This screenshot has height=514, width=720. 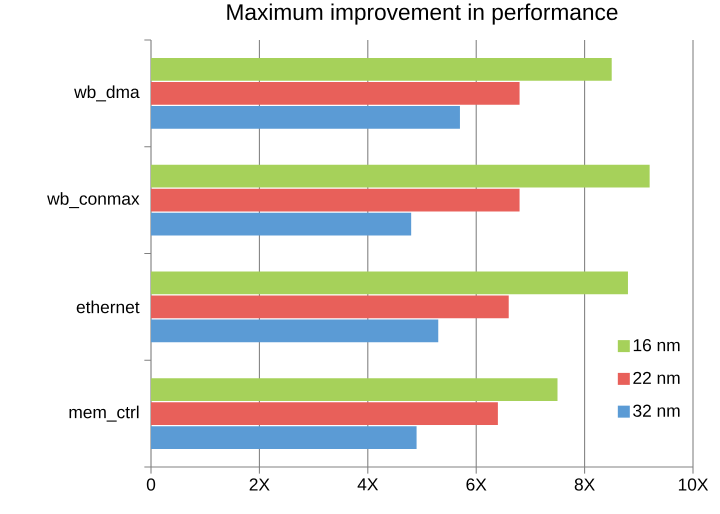 I want to click on y-tick-label: ethernet, so click(x=108, y=307).